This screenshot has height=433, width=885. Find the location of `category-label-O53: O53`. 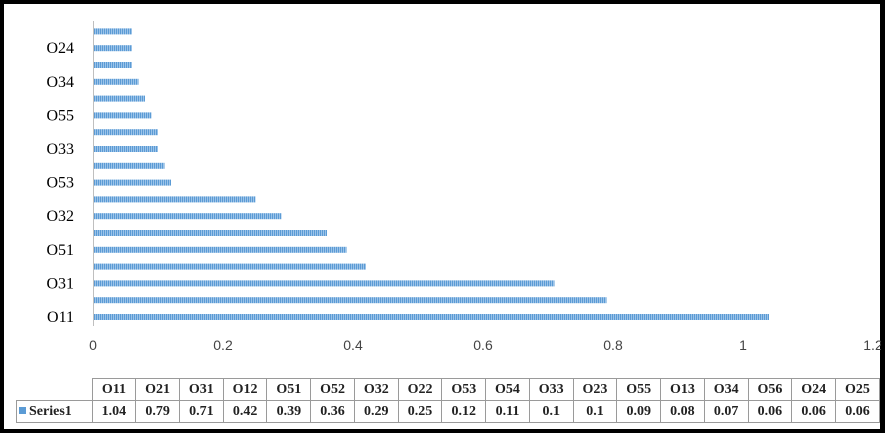

category-label-O53: O53 is located at coordinates (60, 183).